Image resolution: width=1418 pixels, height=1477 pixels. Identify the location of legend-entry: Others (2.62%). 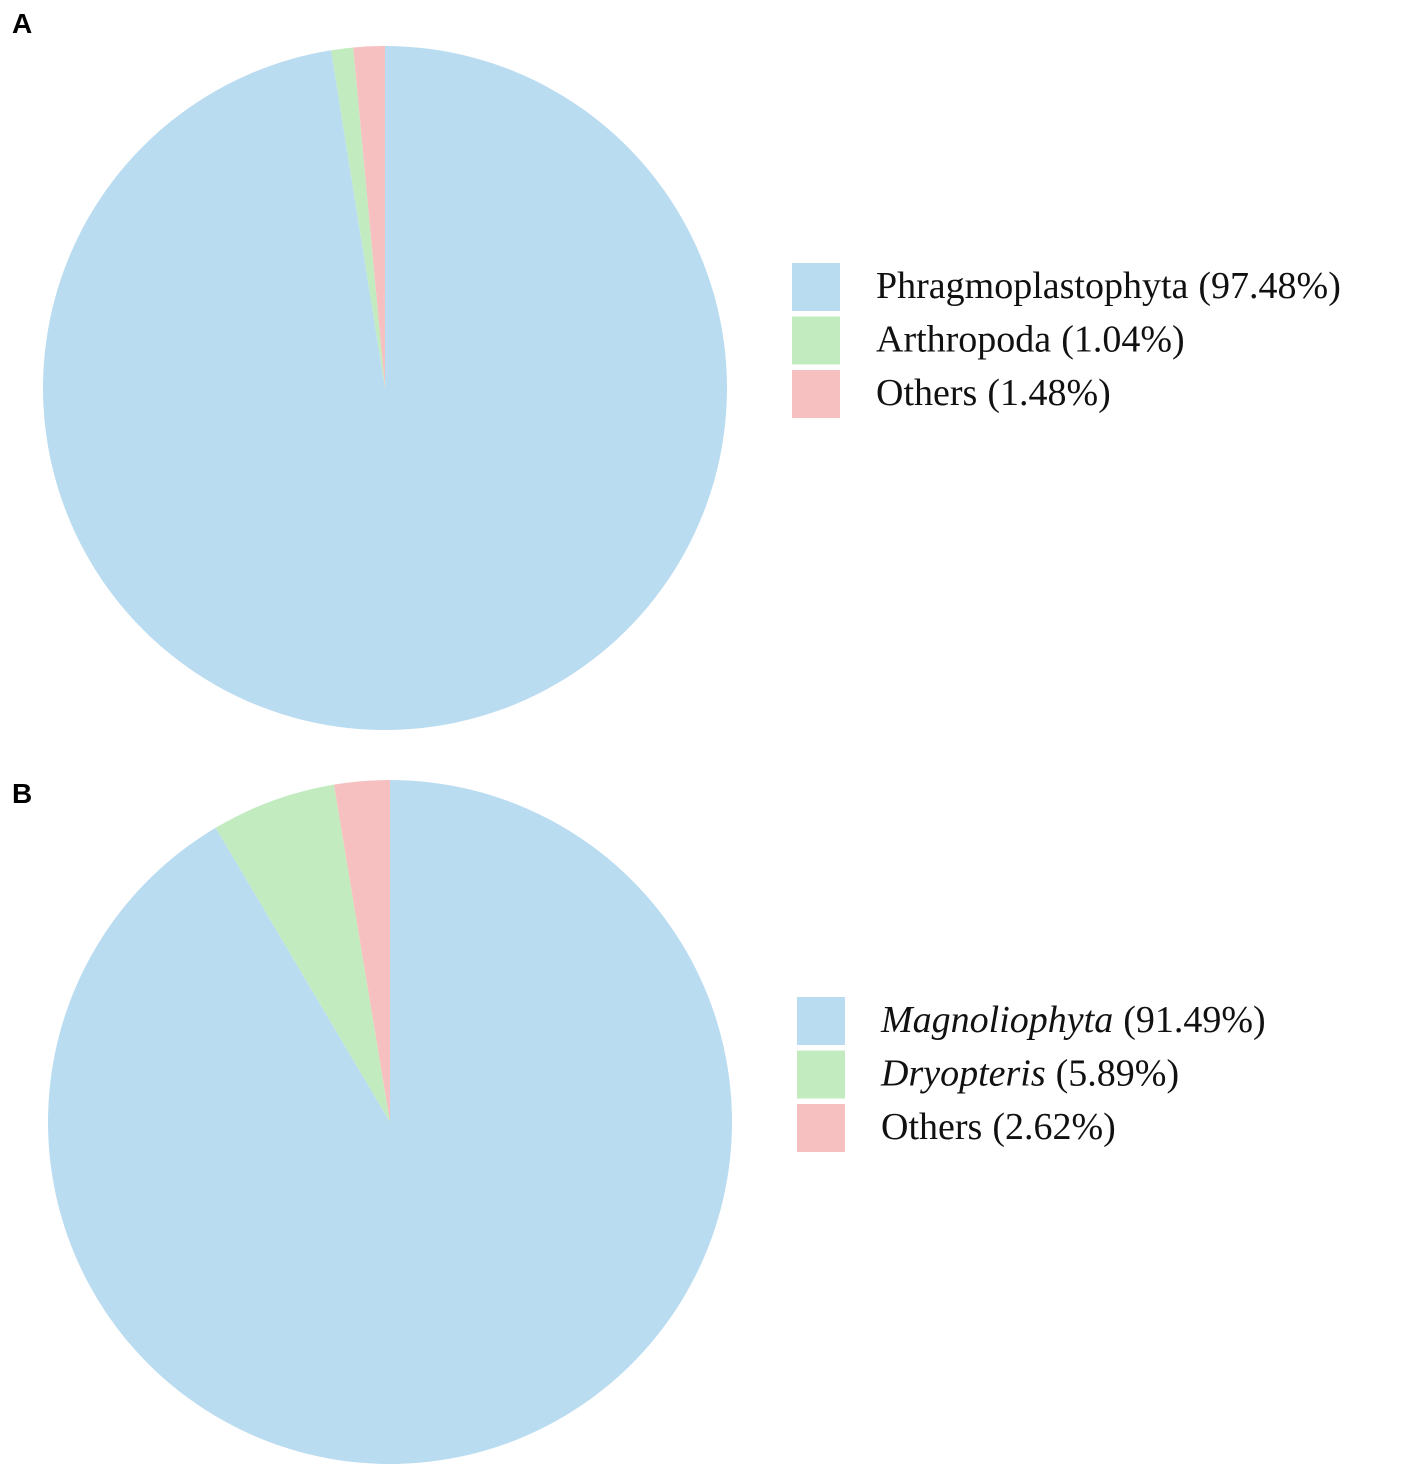
(998, 1127).